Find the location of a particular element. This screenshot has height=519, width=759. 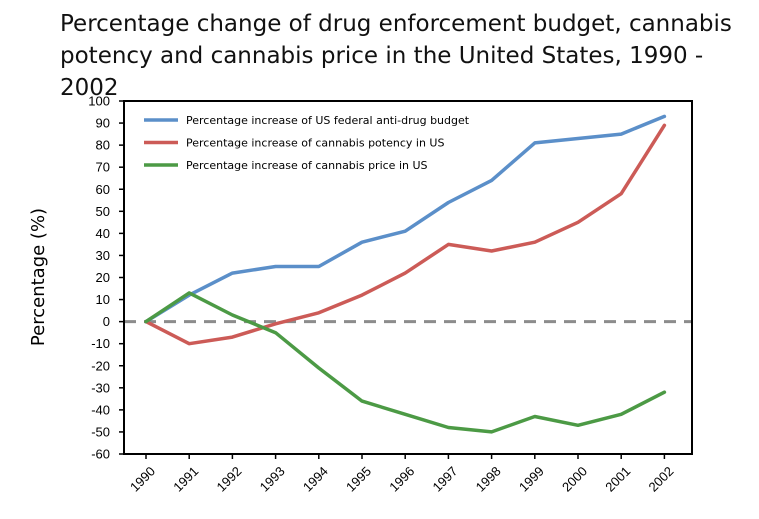

x-tick-label: 2002 is located at coordinates (660, 479).